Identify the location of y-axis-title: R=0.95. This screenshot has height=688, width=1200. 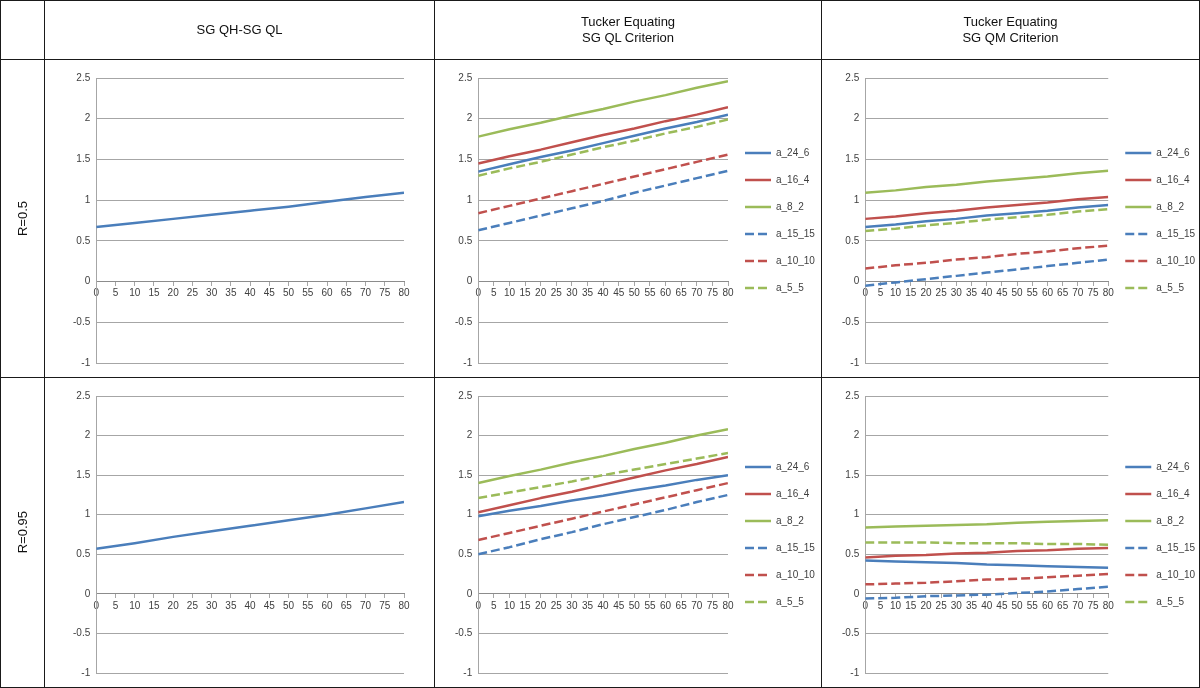
(22, 532).